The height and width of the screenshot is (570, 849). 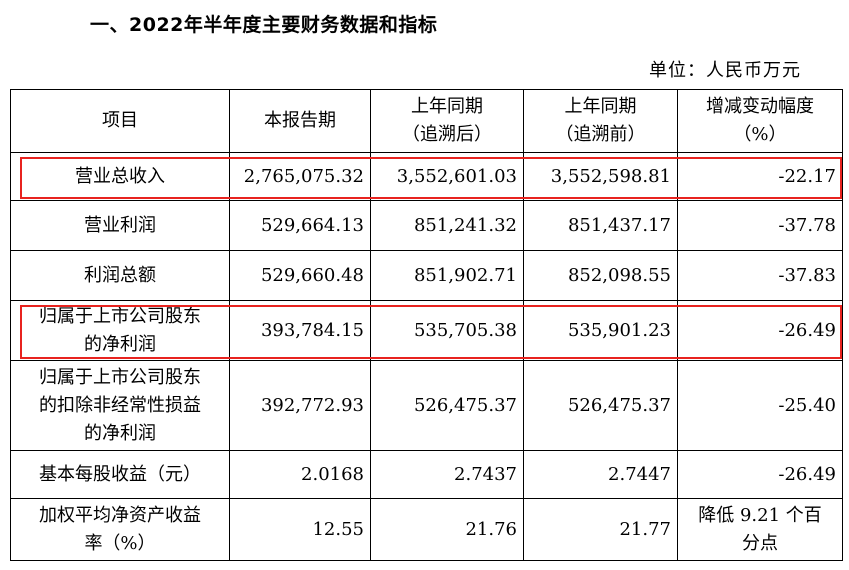 I want to click on header-text-line: 增减变动幅度, so click(x=760, y=106).